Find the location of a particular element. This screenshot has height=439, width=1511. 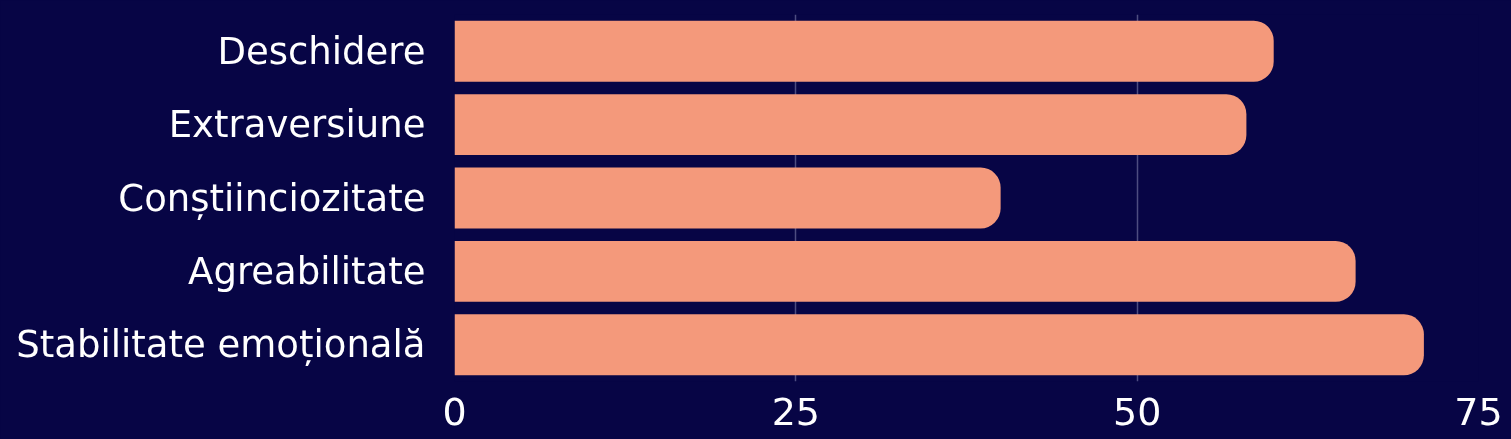

x-tick-label: 0 is located at coordinates (454, 411).